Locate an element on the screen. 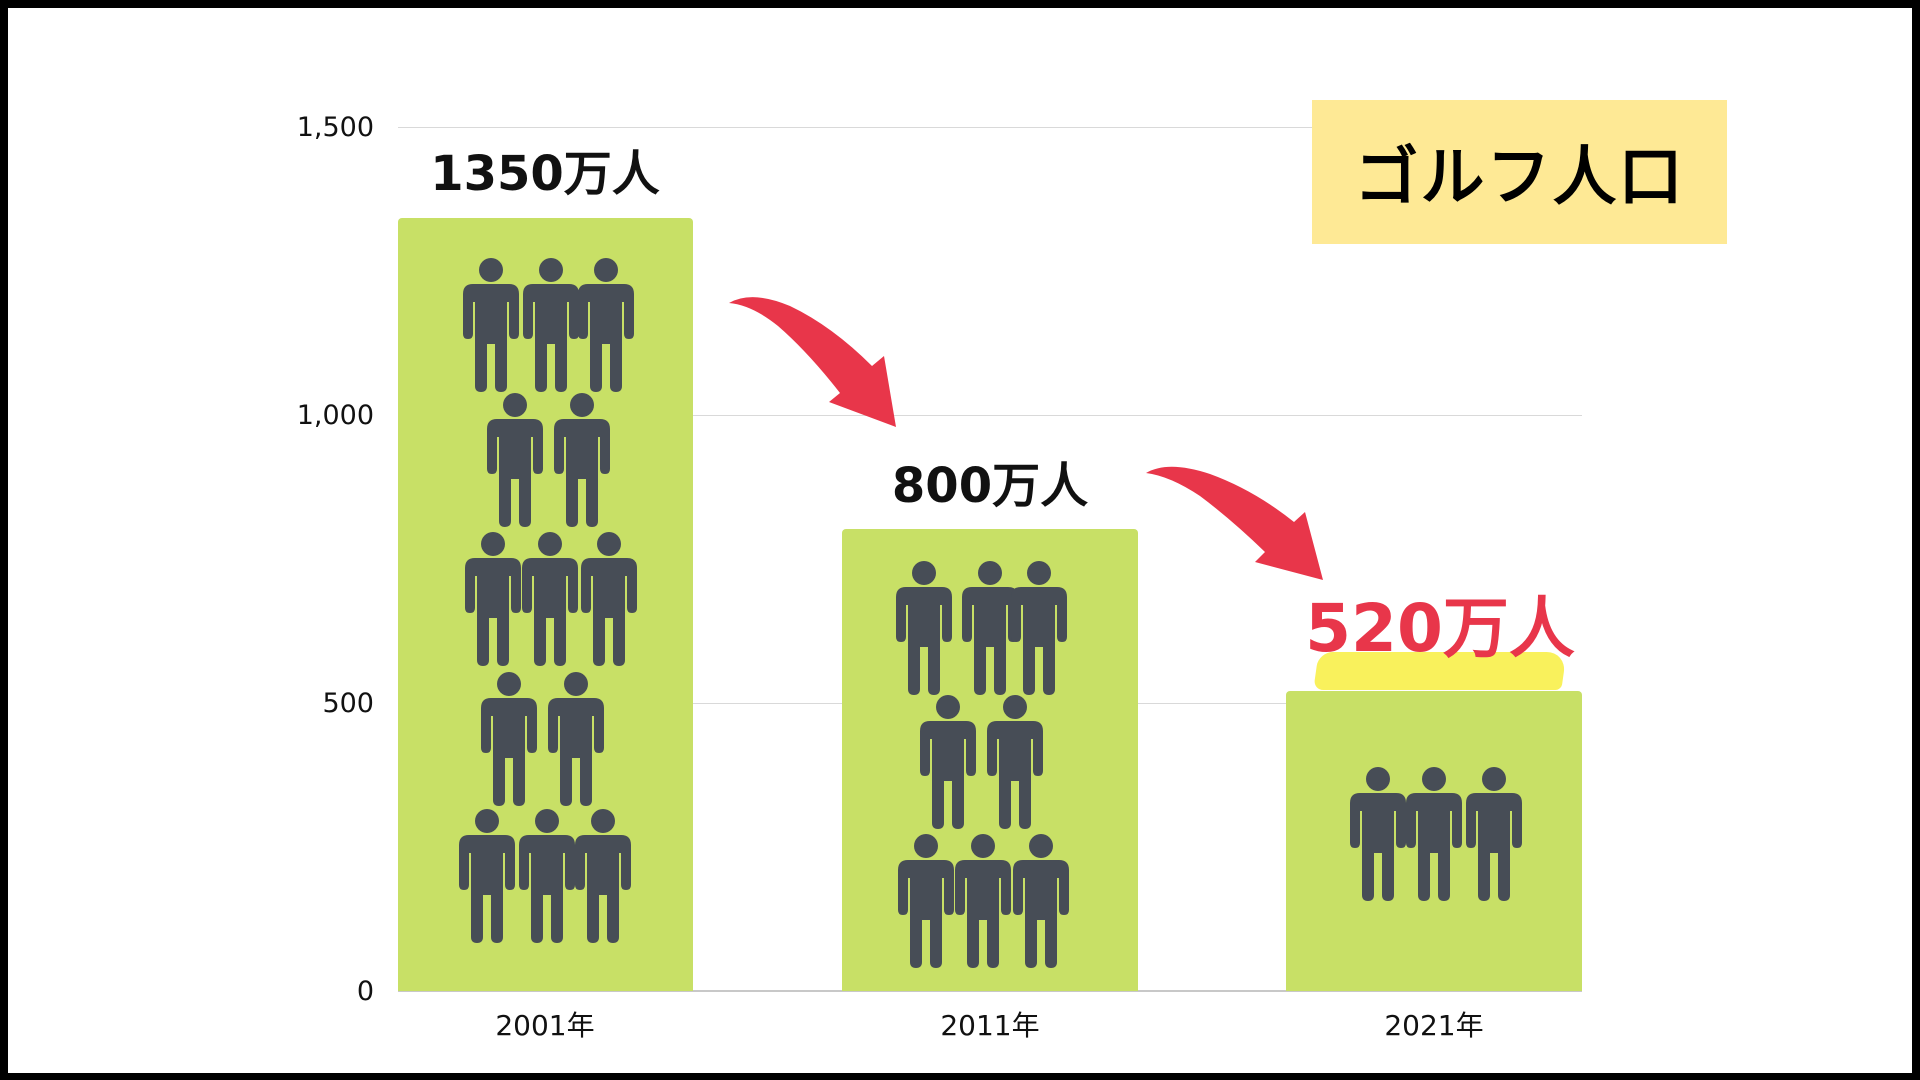  value-label-2011: 800万人 is located at coordinates (990, 486).